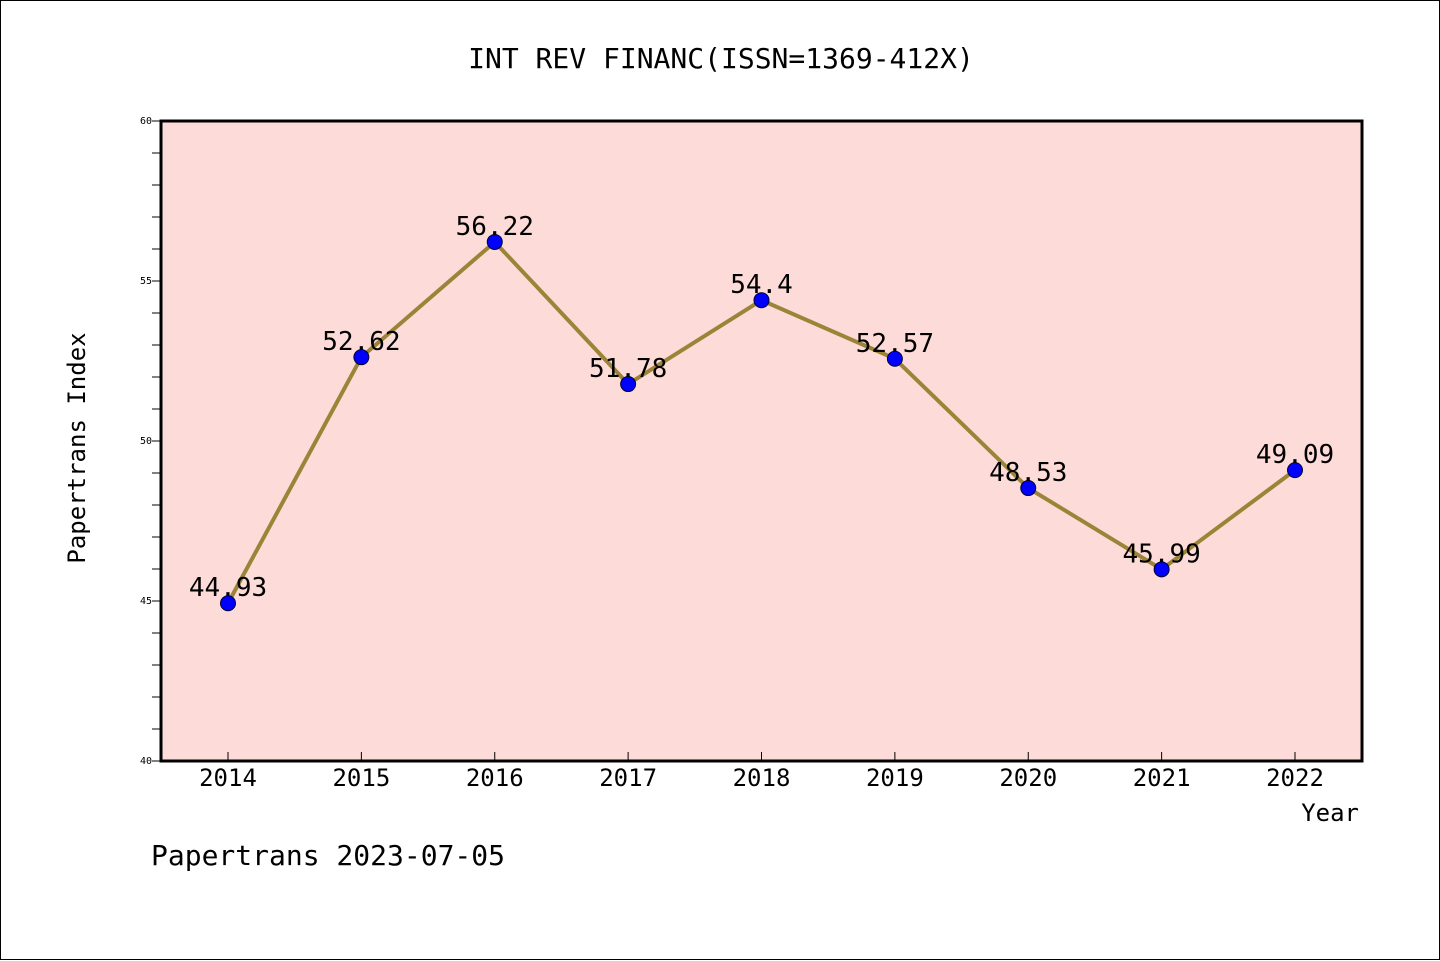  I want to click on x-tick-label: 2018, so click(762, 778).